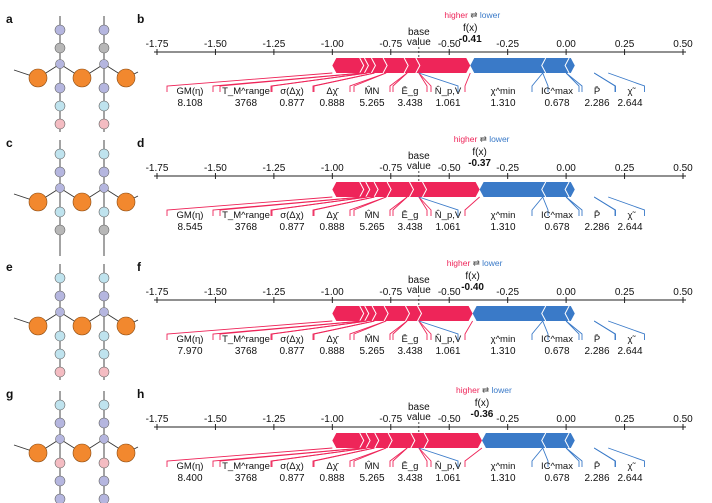 This screenshot has height=503, width=712. I want to click on feature-value: 3.438, so click(409, 227).